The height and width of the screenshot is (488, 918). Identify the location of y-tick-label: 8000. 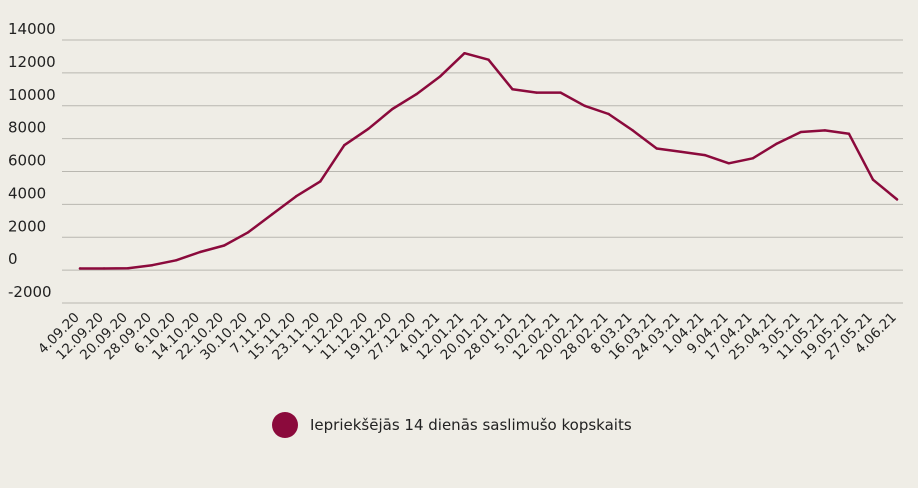
(27, 128).